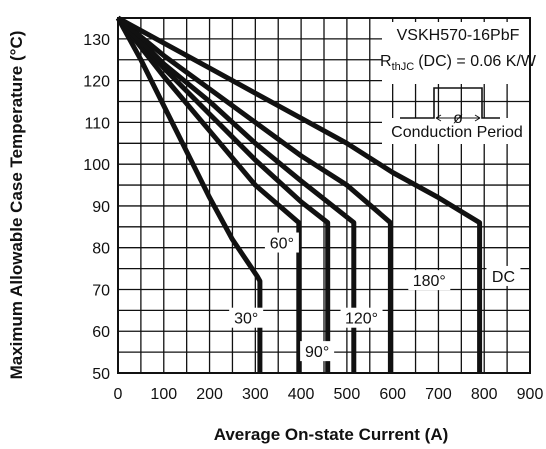 The width and height of the screenshot is (546, 449). What do you see at coordinates (484, 394) in the screenshot?
I see `x-tick-label: 800` at bounding box center [484, 394].